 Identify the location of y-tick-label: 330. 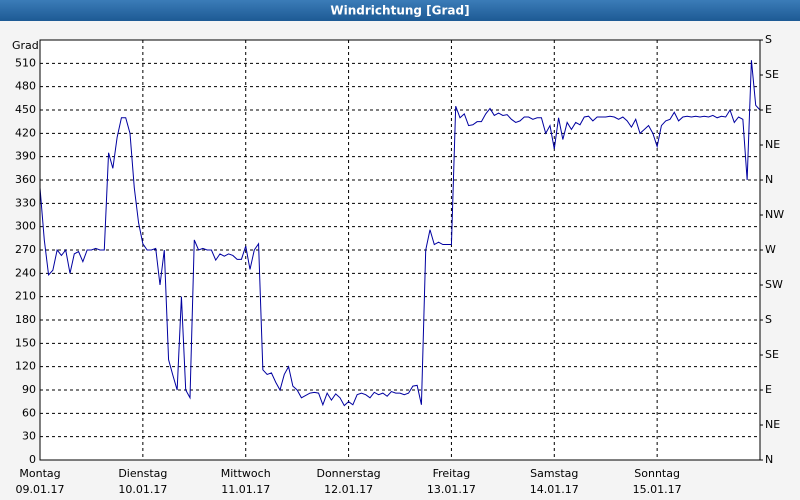
(25, 202).